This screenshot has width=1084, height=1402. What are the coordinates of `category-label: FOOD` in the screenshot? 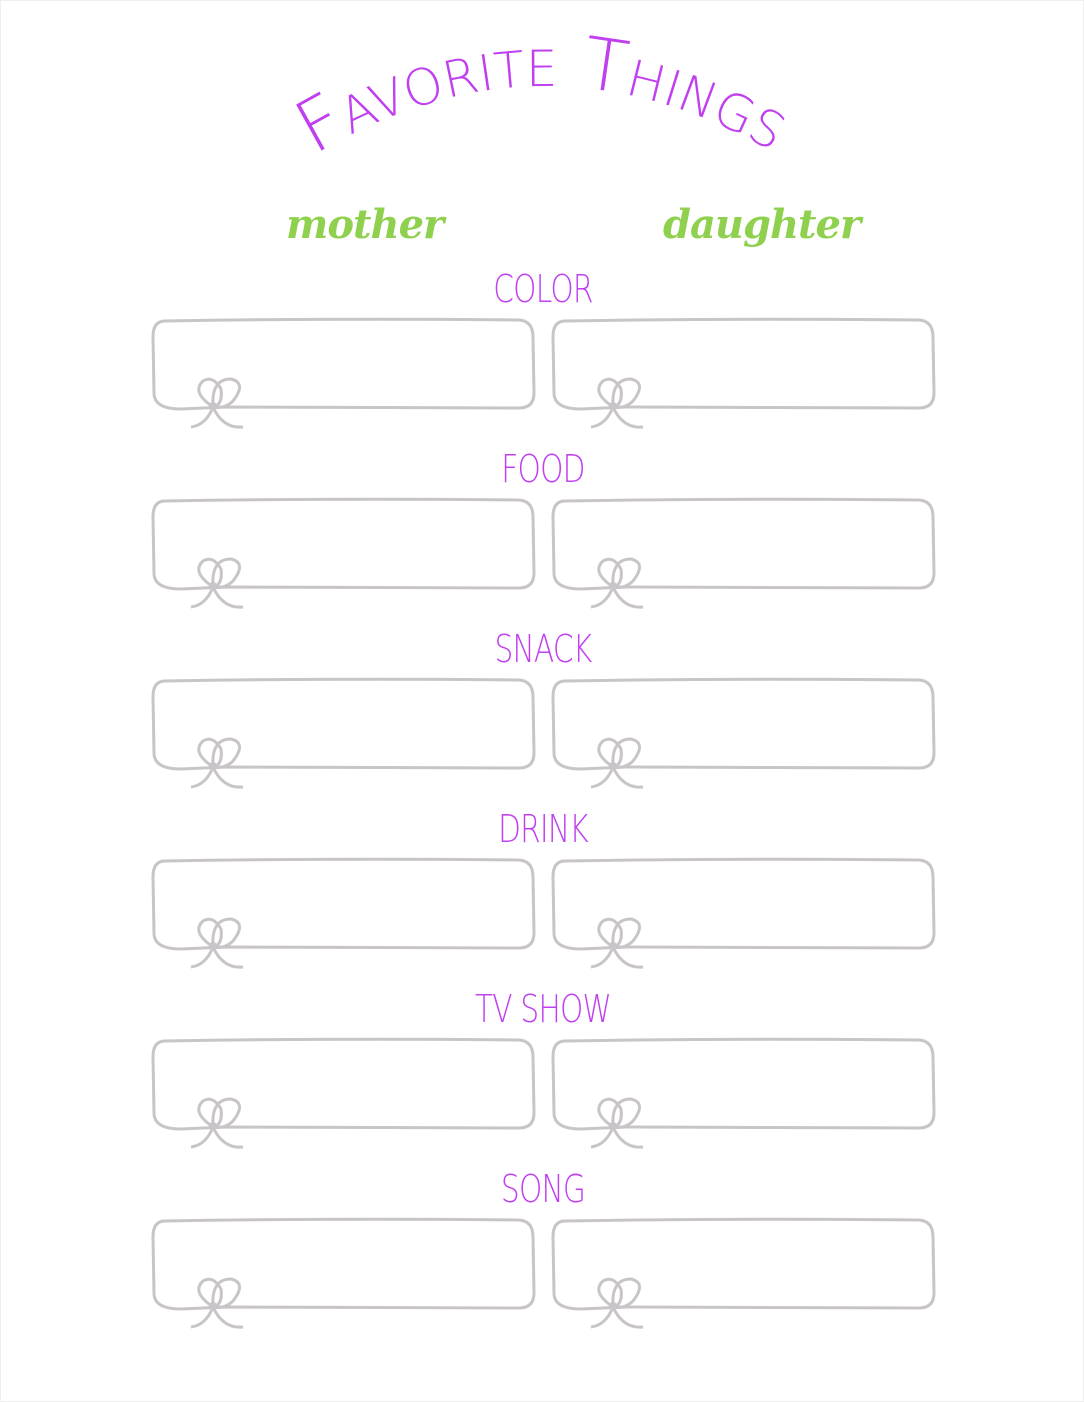 It's located at (543, 469).